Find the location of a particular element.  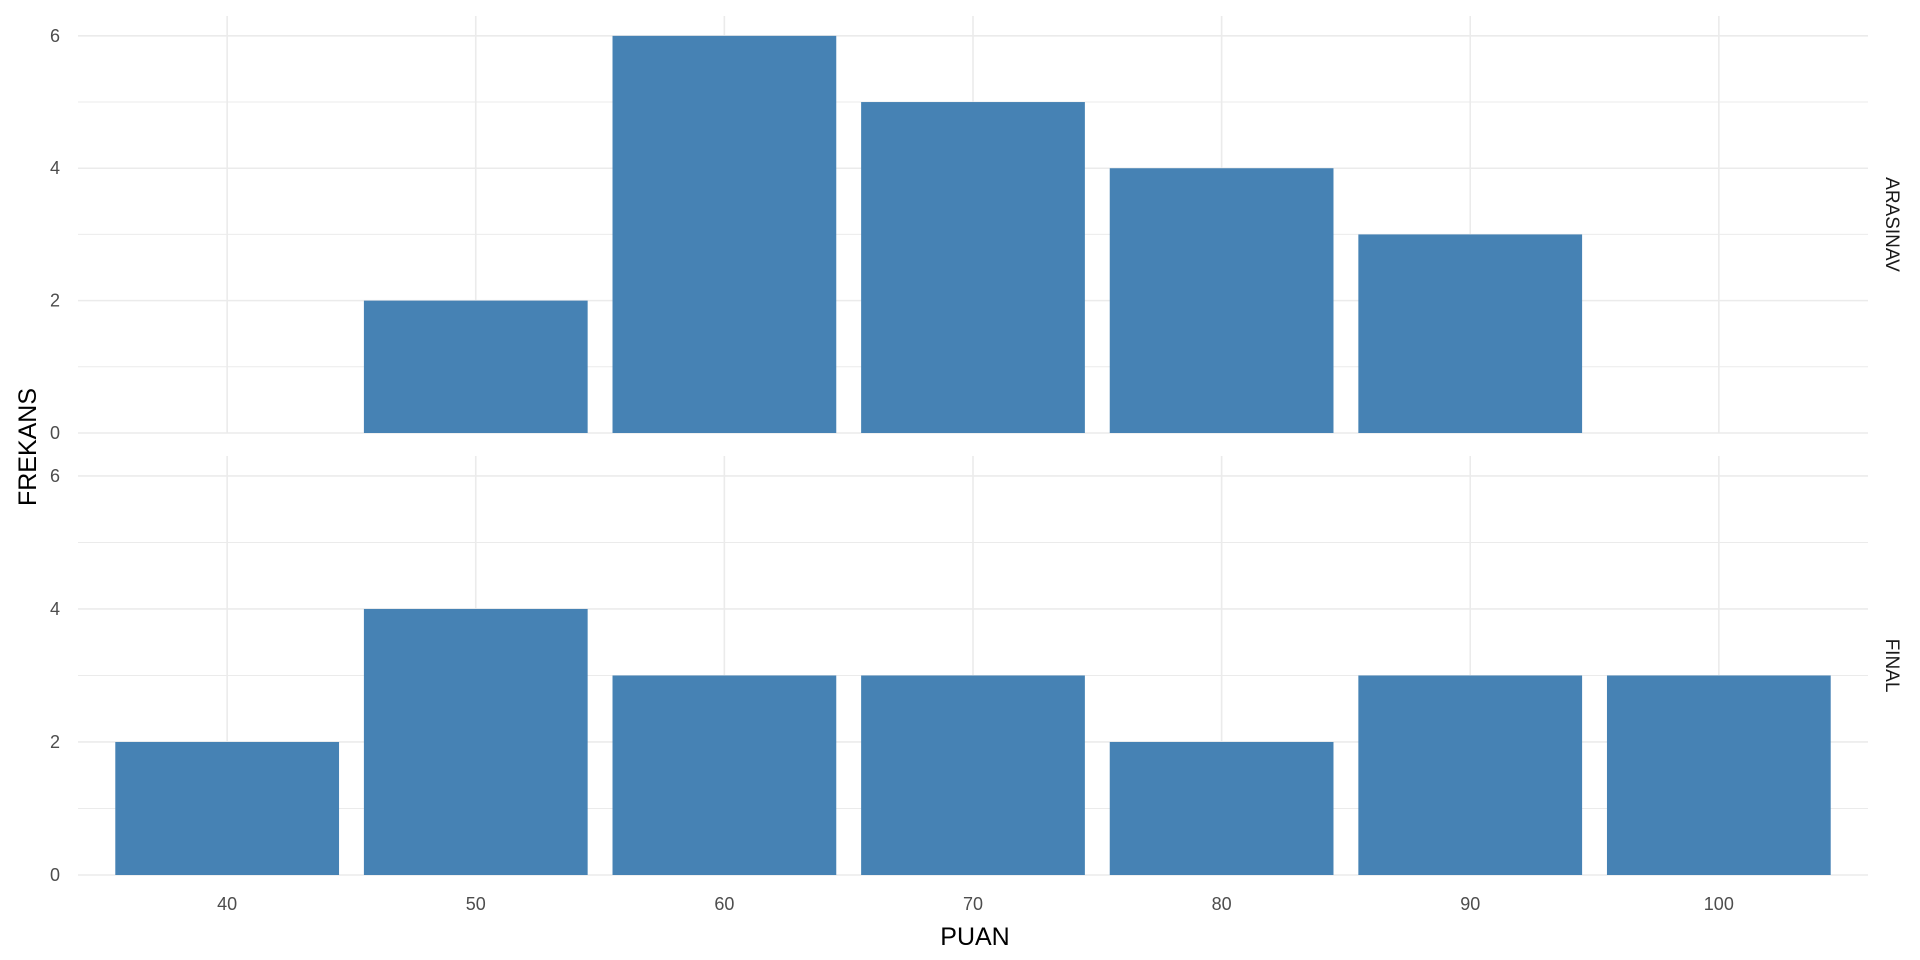

x-tick-label: 90 is located at coordinates (1470, 904).